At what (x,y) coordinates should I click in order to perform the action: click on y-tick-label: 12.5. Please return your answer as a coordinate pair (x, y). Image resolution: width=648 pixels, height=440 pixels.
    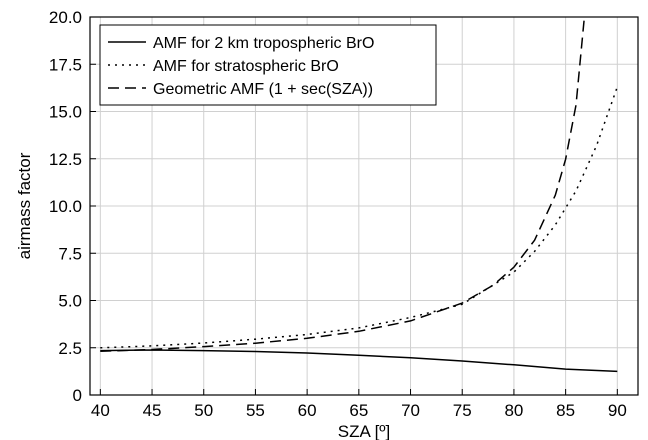
    Looking at the image, I should click on (65, 159).